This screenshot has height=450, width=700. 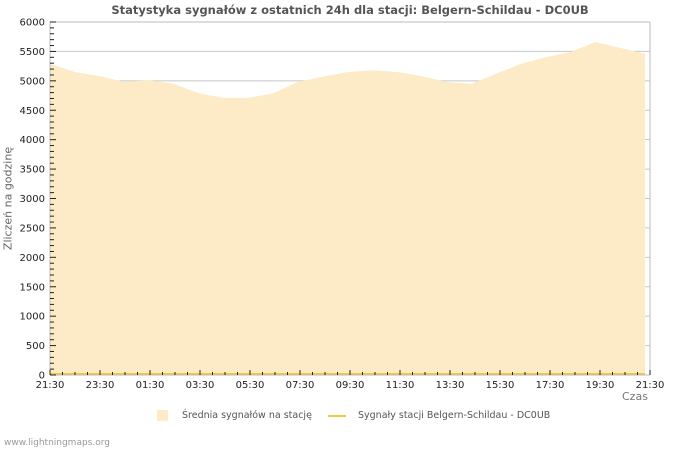 I want to click on legend-label-station: Sygnały stacji Belgern-Schildau - DC0UB, so click(x=454, y=415).